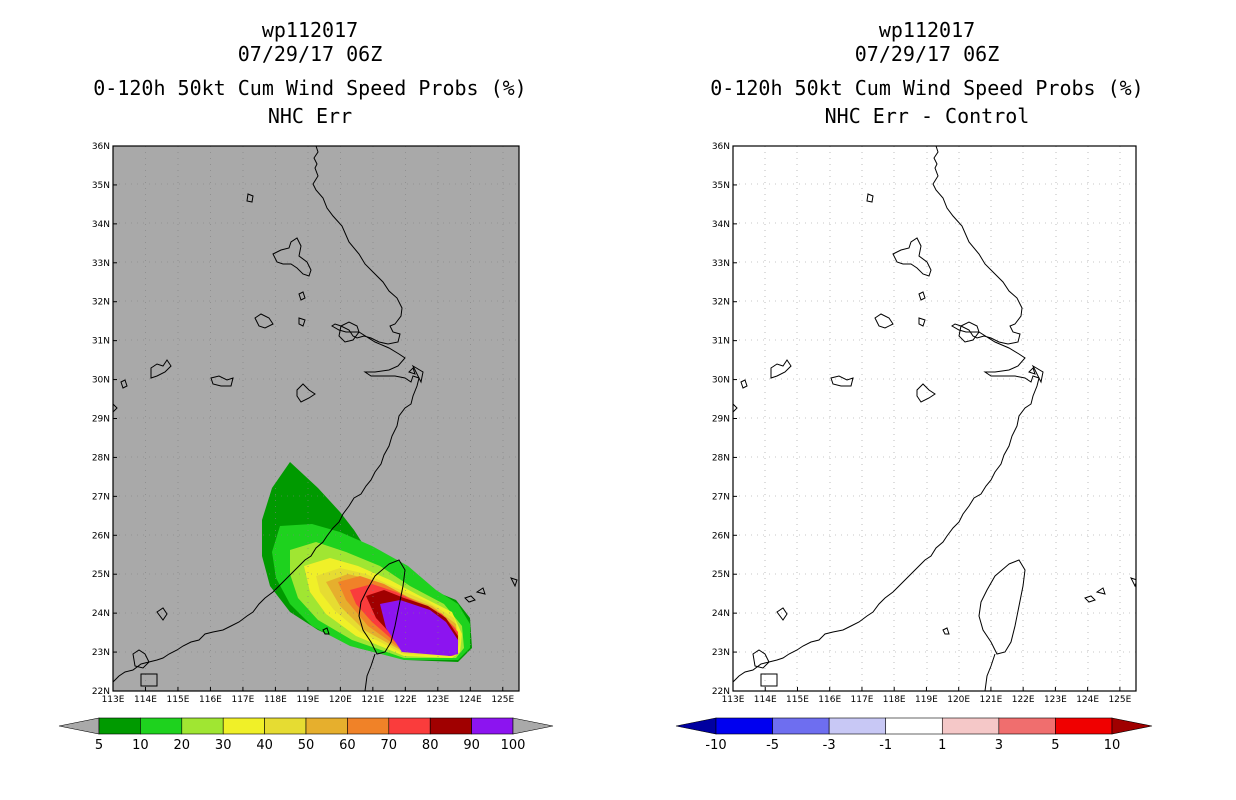  I want to click on left-colorbar-label: 100, so click(513, 745).